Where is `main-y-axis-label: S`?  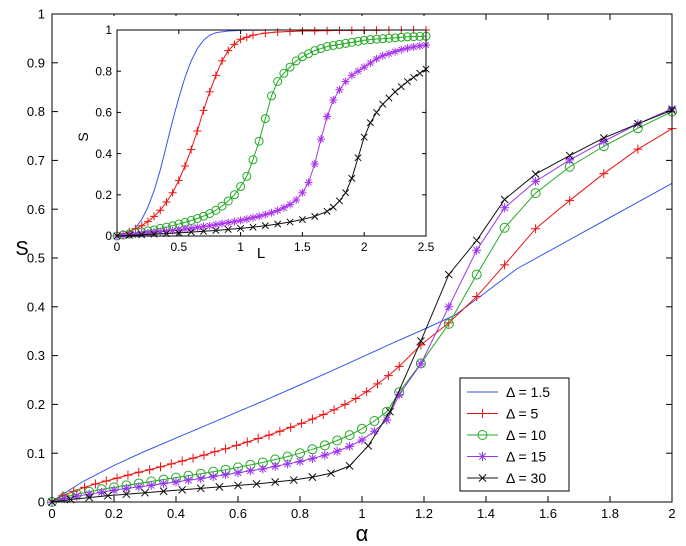
main-y-axis-label: S is located at coordinates (21, 249).